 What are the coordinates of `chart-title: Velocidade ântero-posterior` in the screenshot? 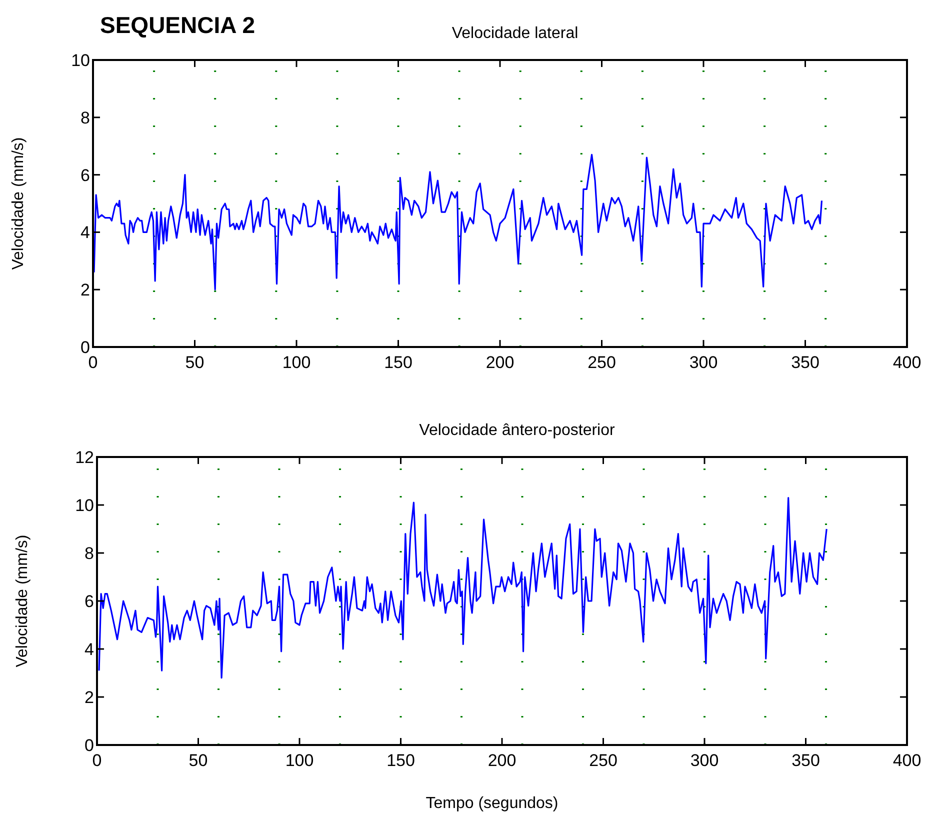 It's located at (517, 430).